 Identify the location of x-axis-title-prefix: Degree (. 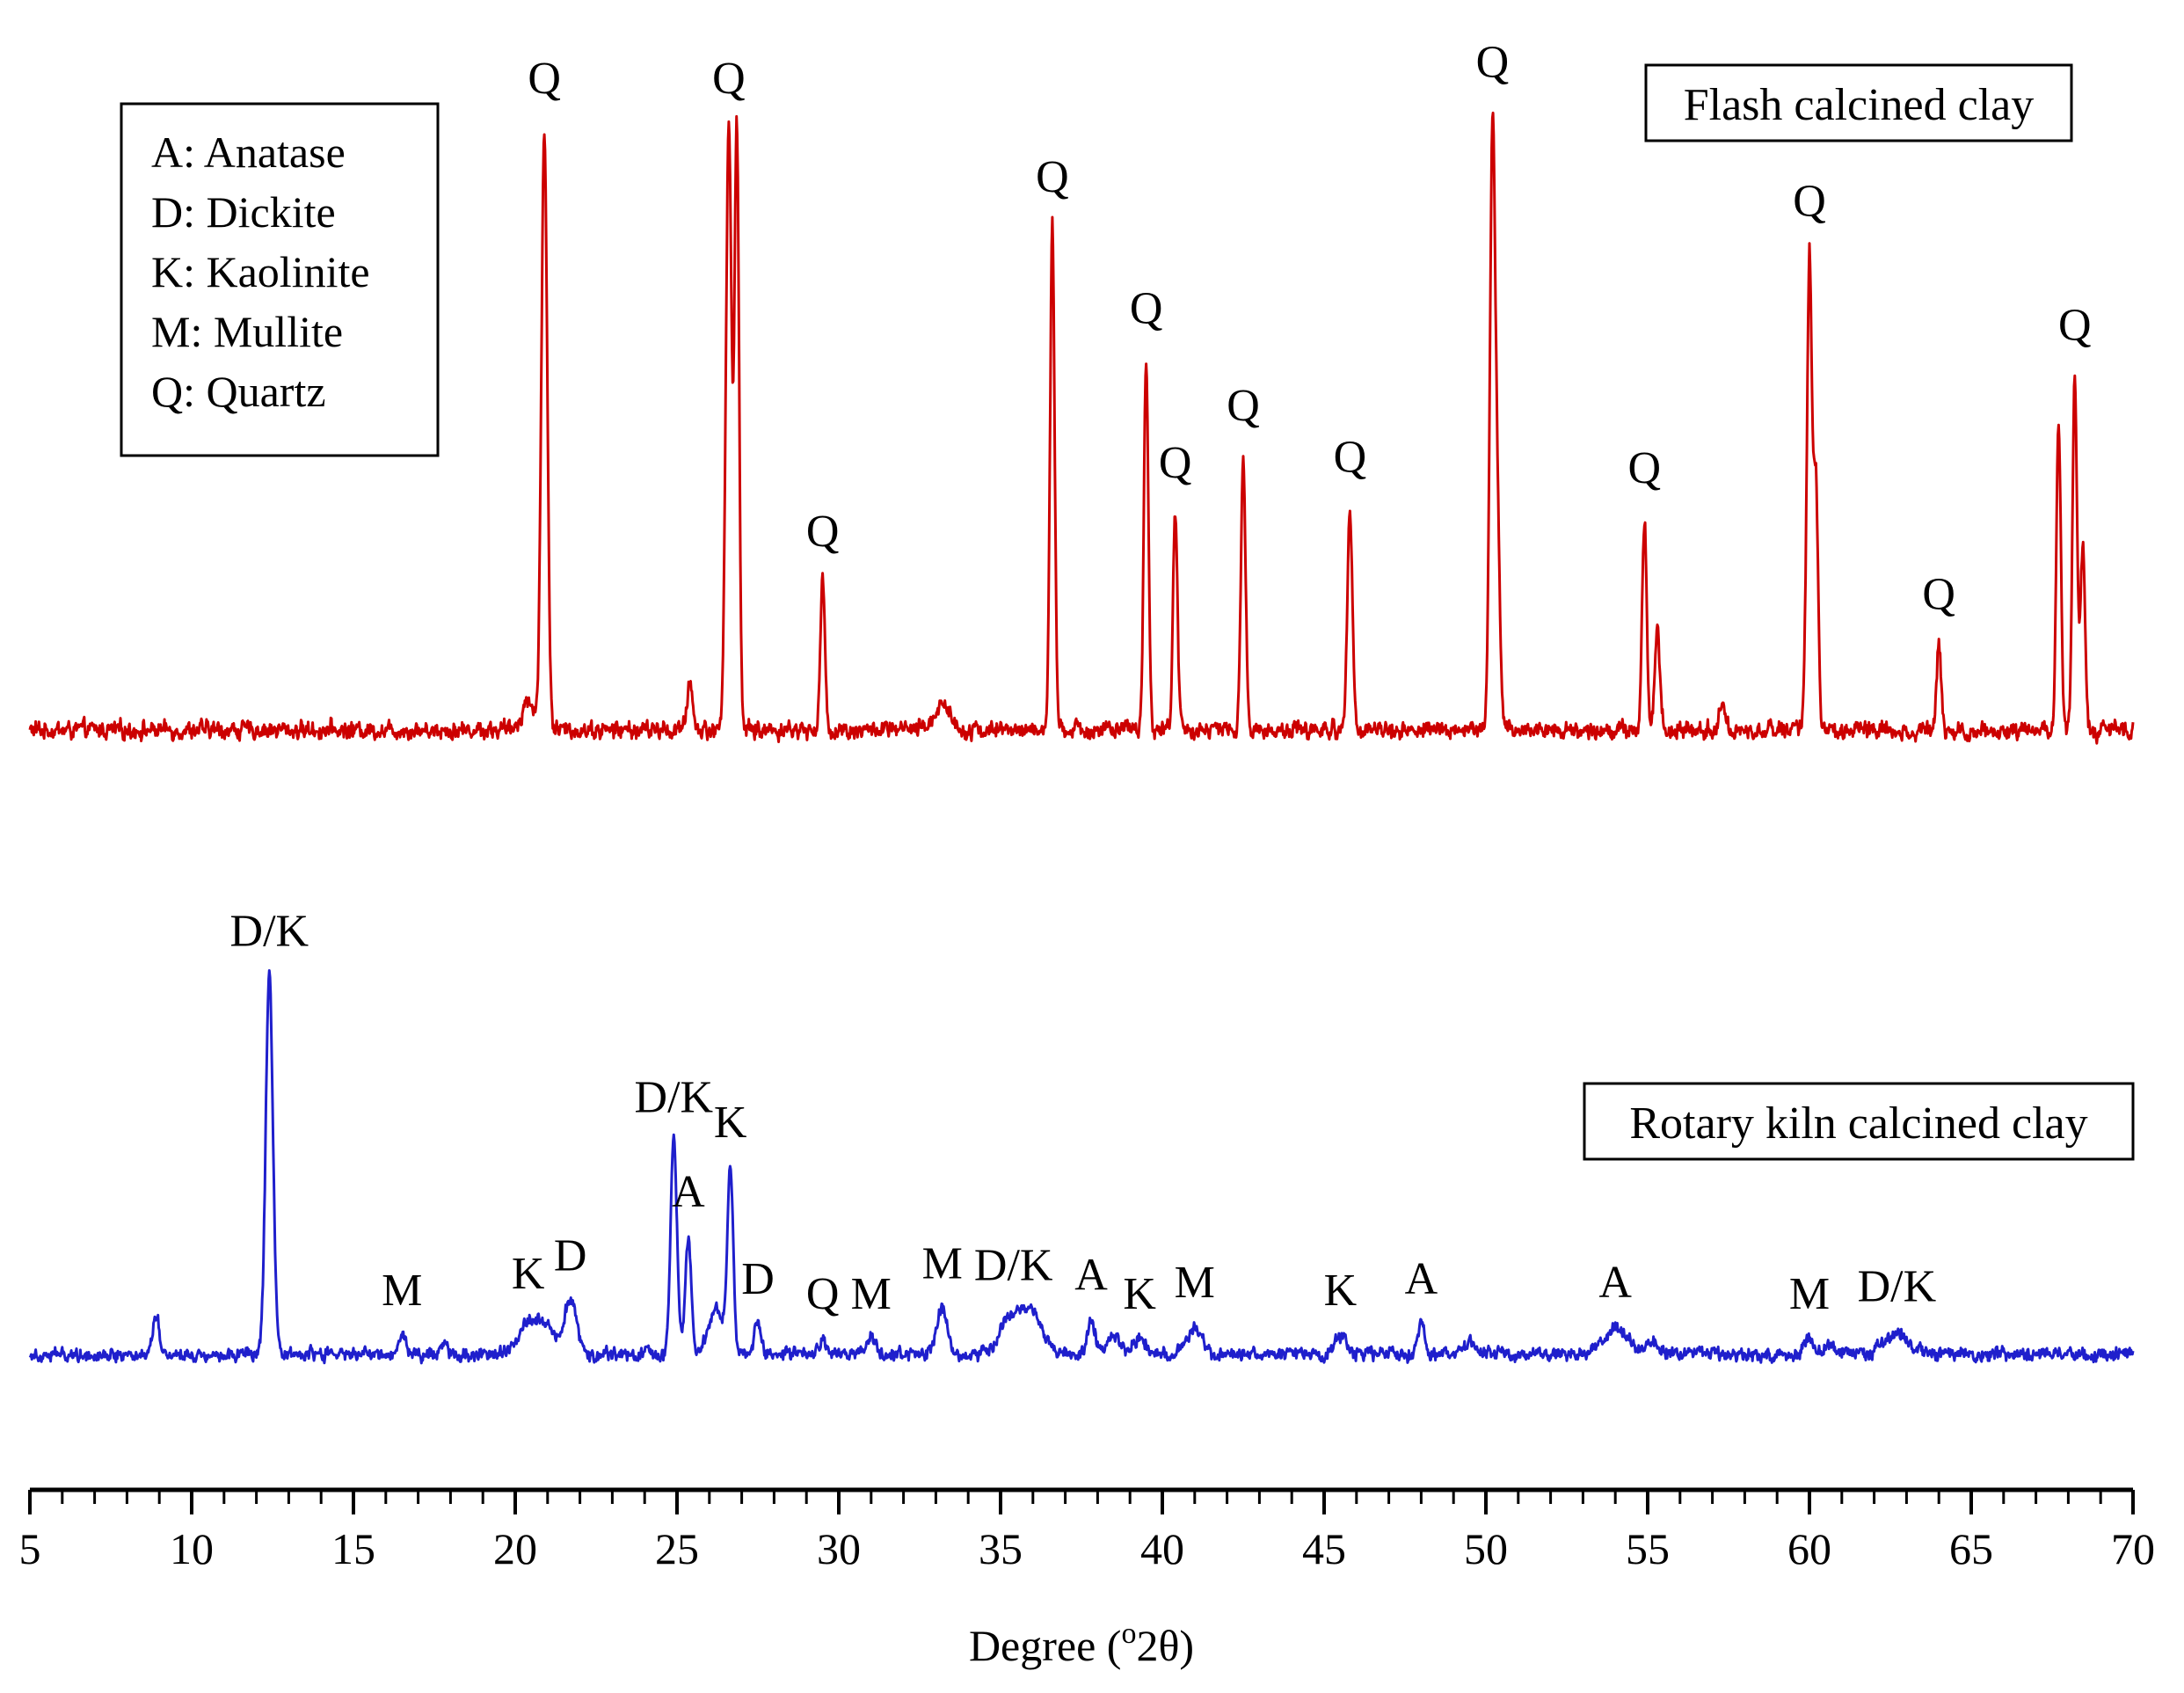
(1045, 1646).